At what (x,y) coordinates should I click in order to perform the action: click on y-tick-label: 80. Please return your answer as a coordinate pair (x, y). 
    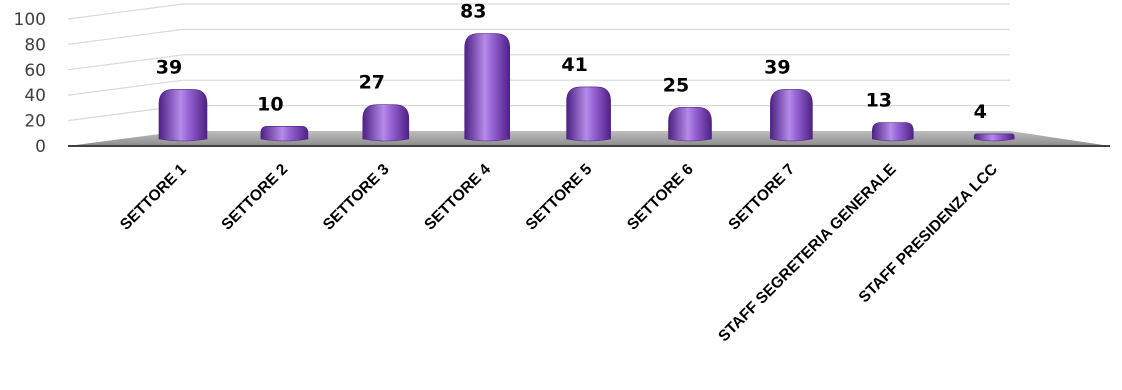
    Looking at the image, I should click on (35, 45).